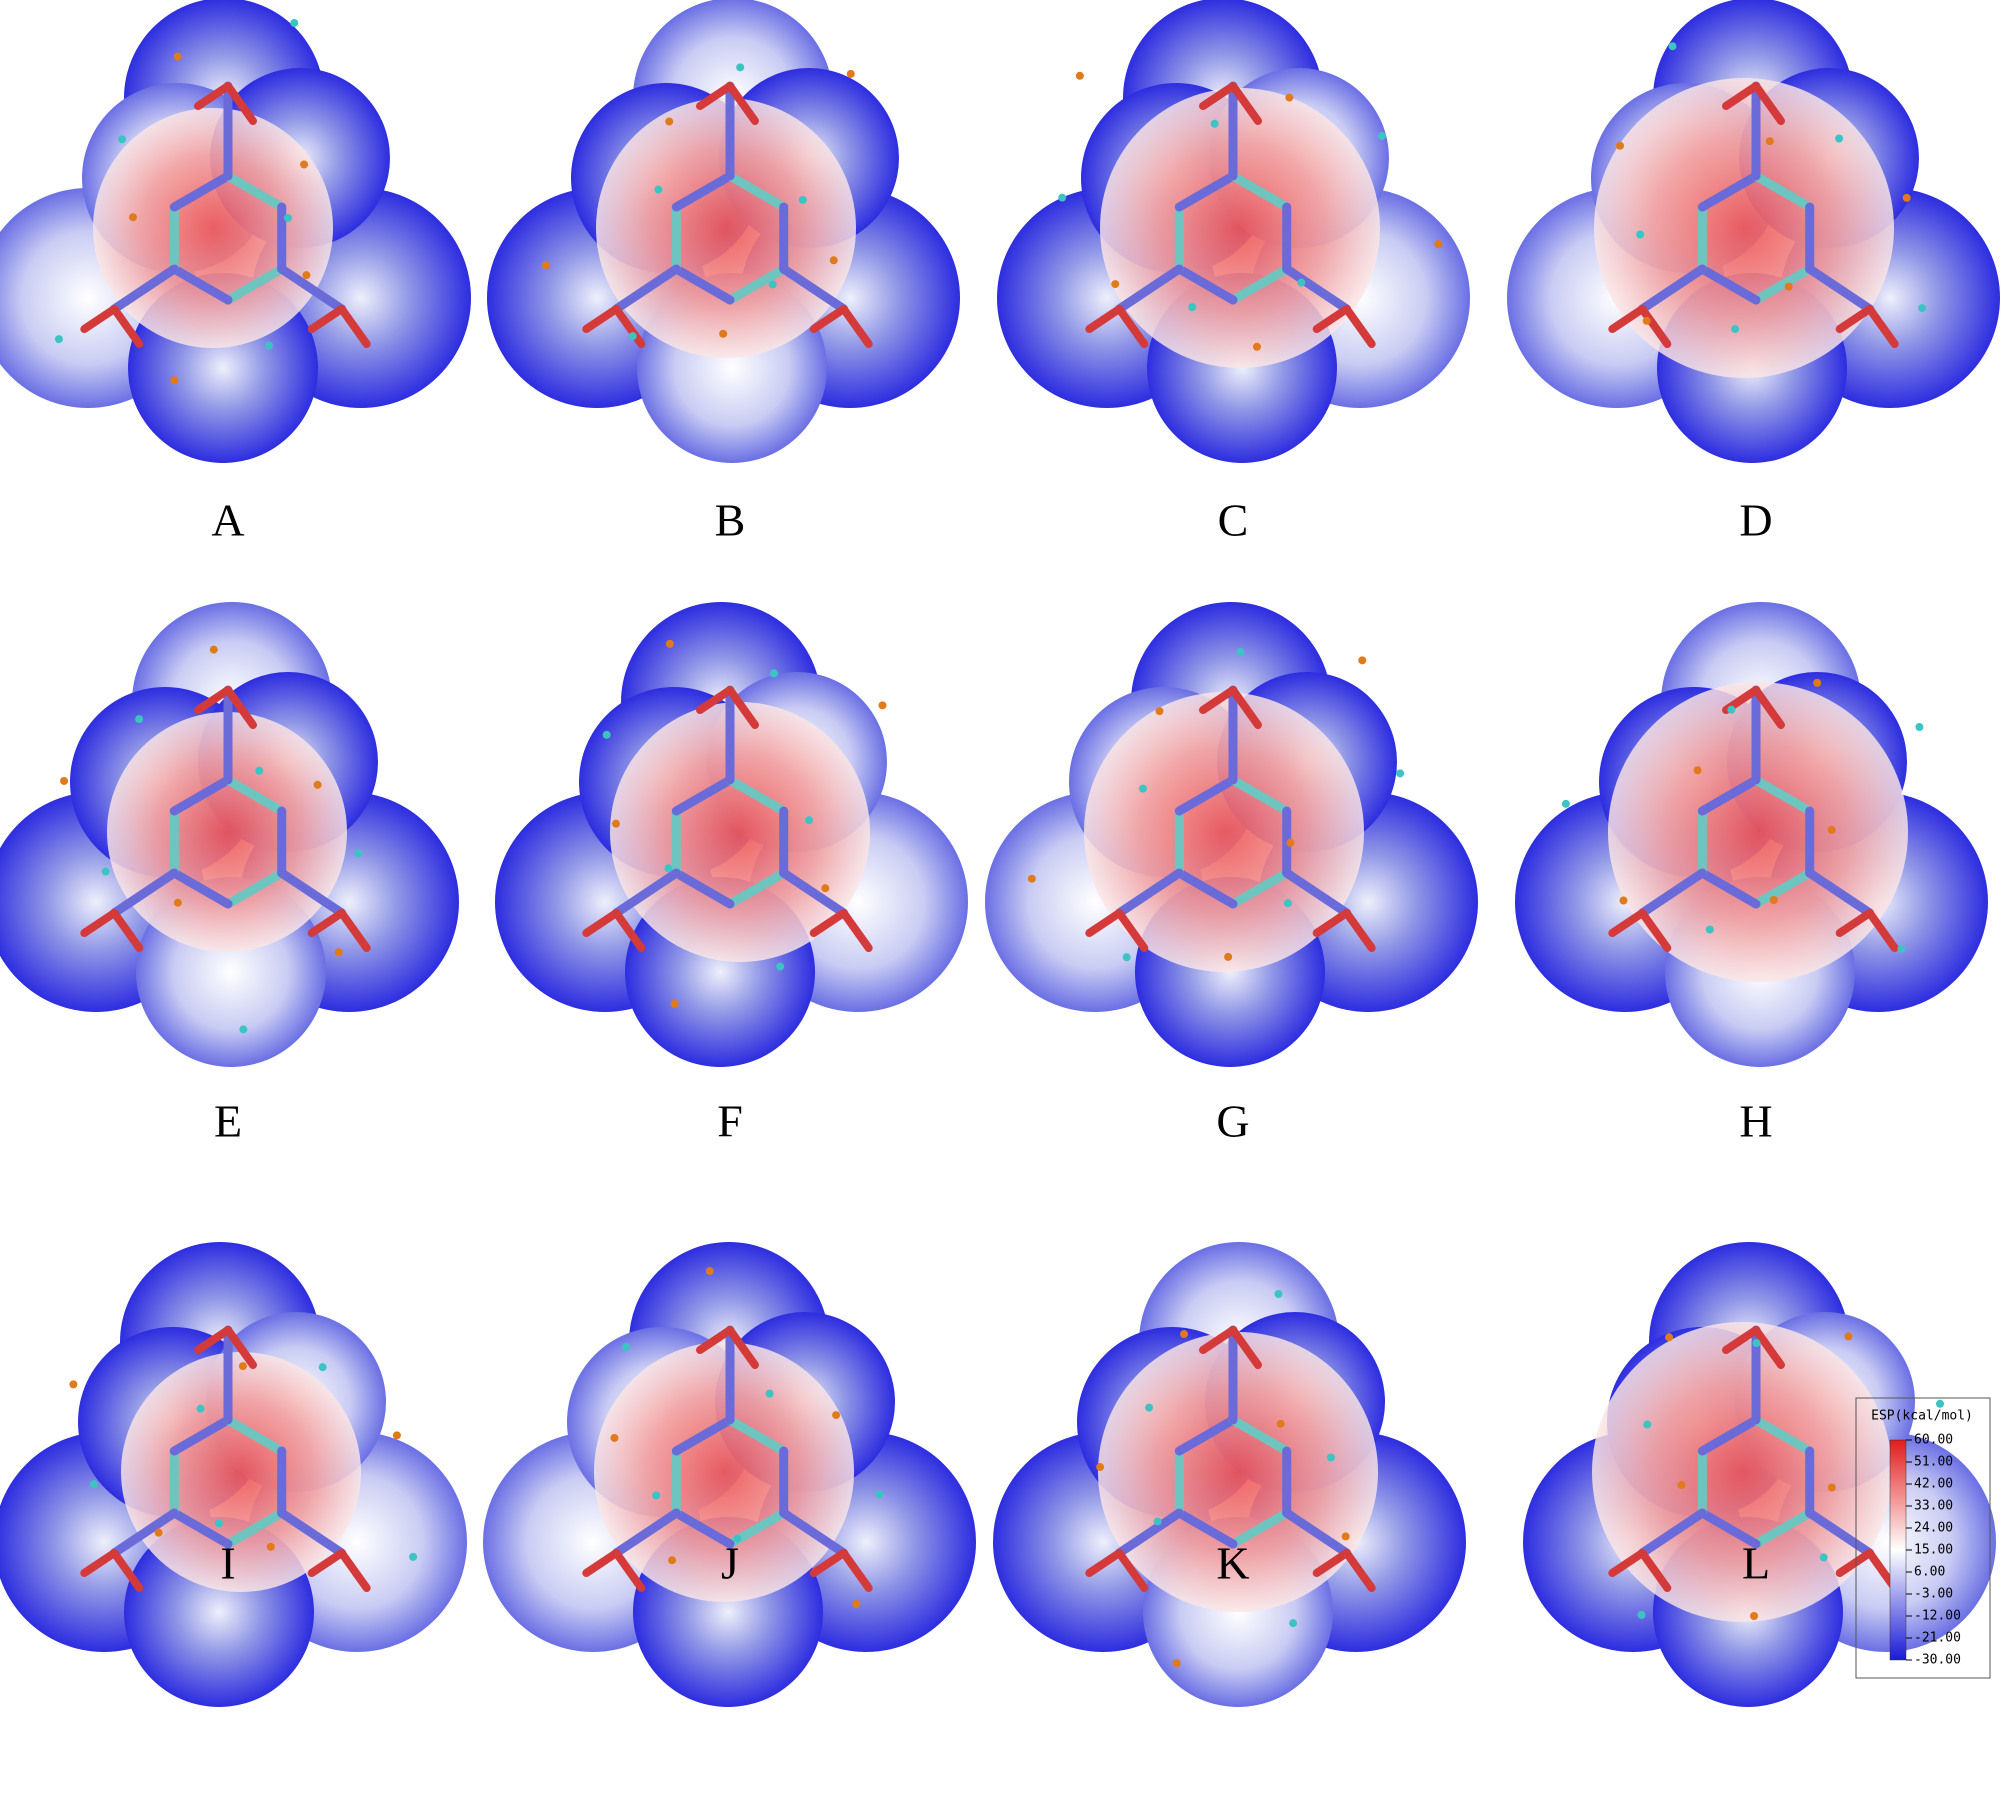 This screenshot has width=2007, height=1802. Describe the element at coordinates (1937, 1638) in the screenshot. I see `colorbar-tick-label: -21.00` at that location.